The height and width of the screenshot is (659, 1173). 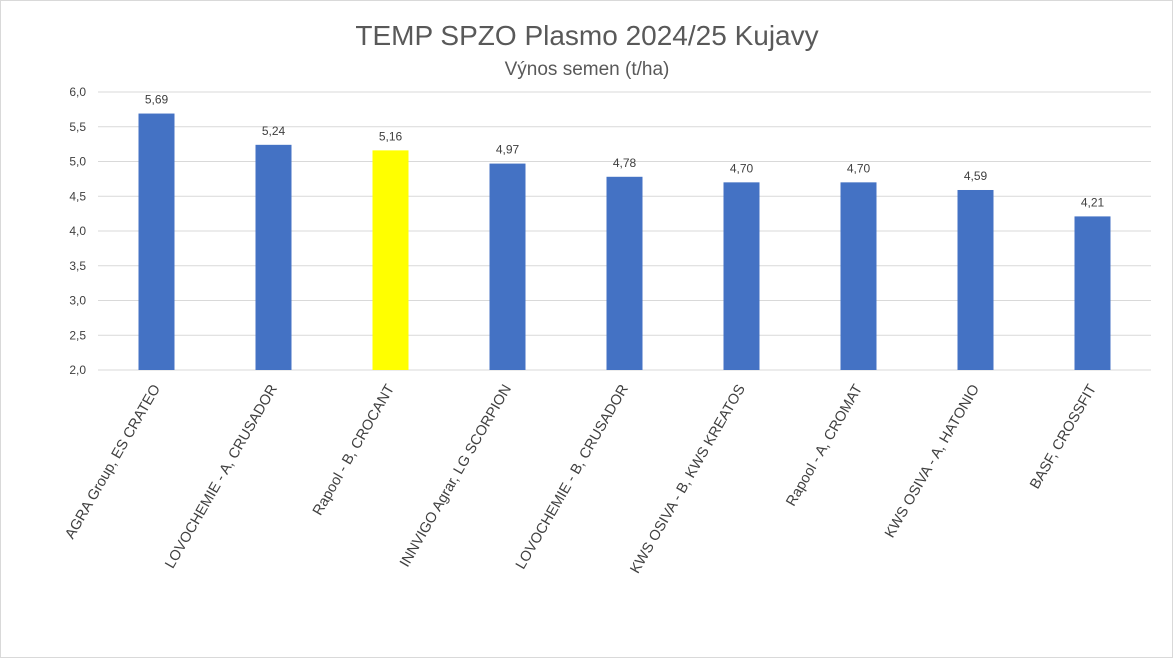 What do you see at coordinates (572, 477) in the screenshot?
I see `x-category-label: LOVOCHEMIE - B, CRUSADOR` at bounding box center [572, 477].